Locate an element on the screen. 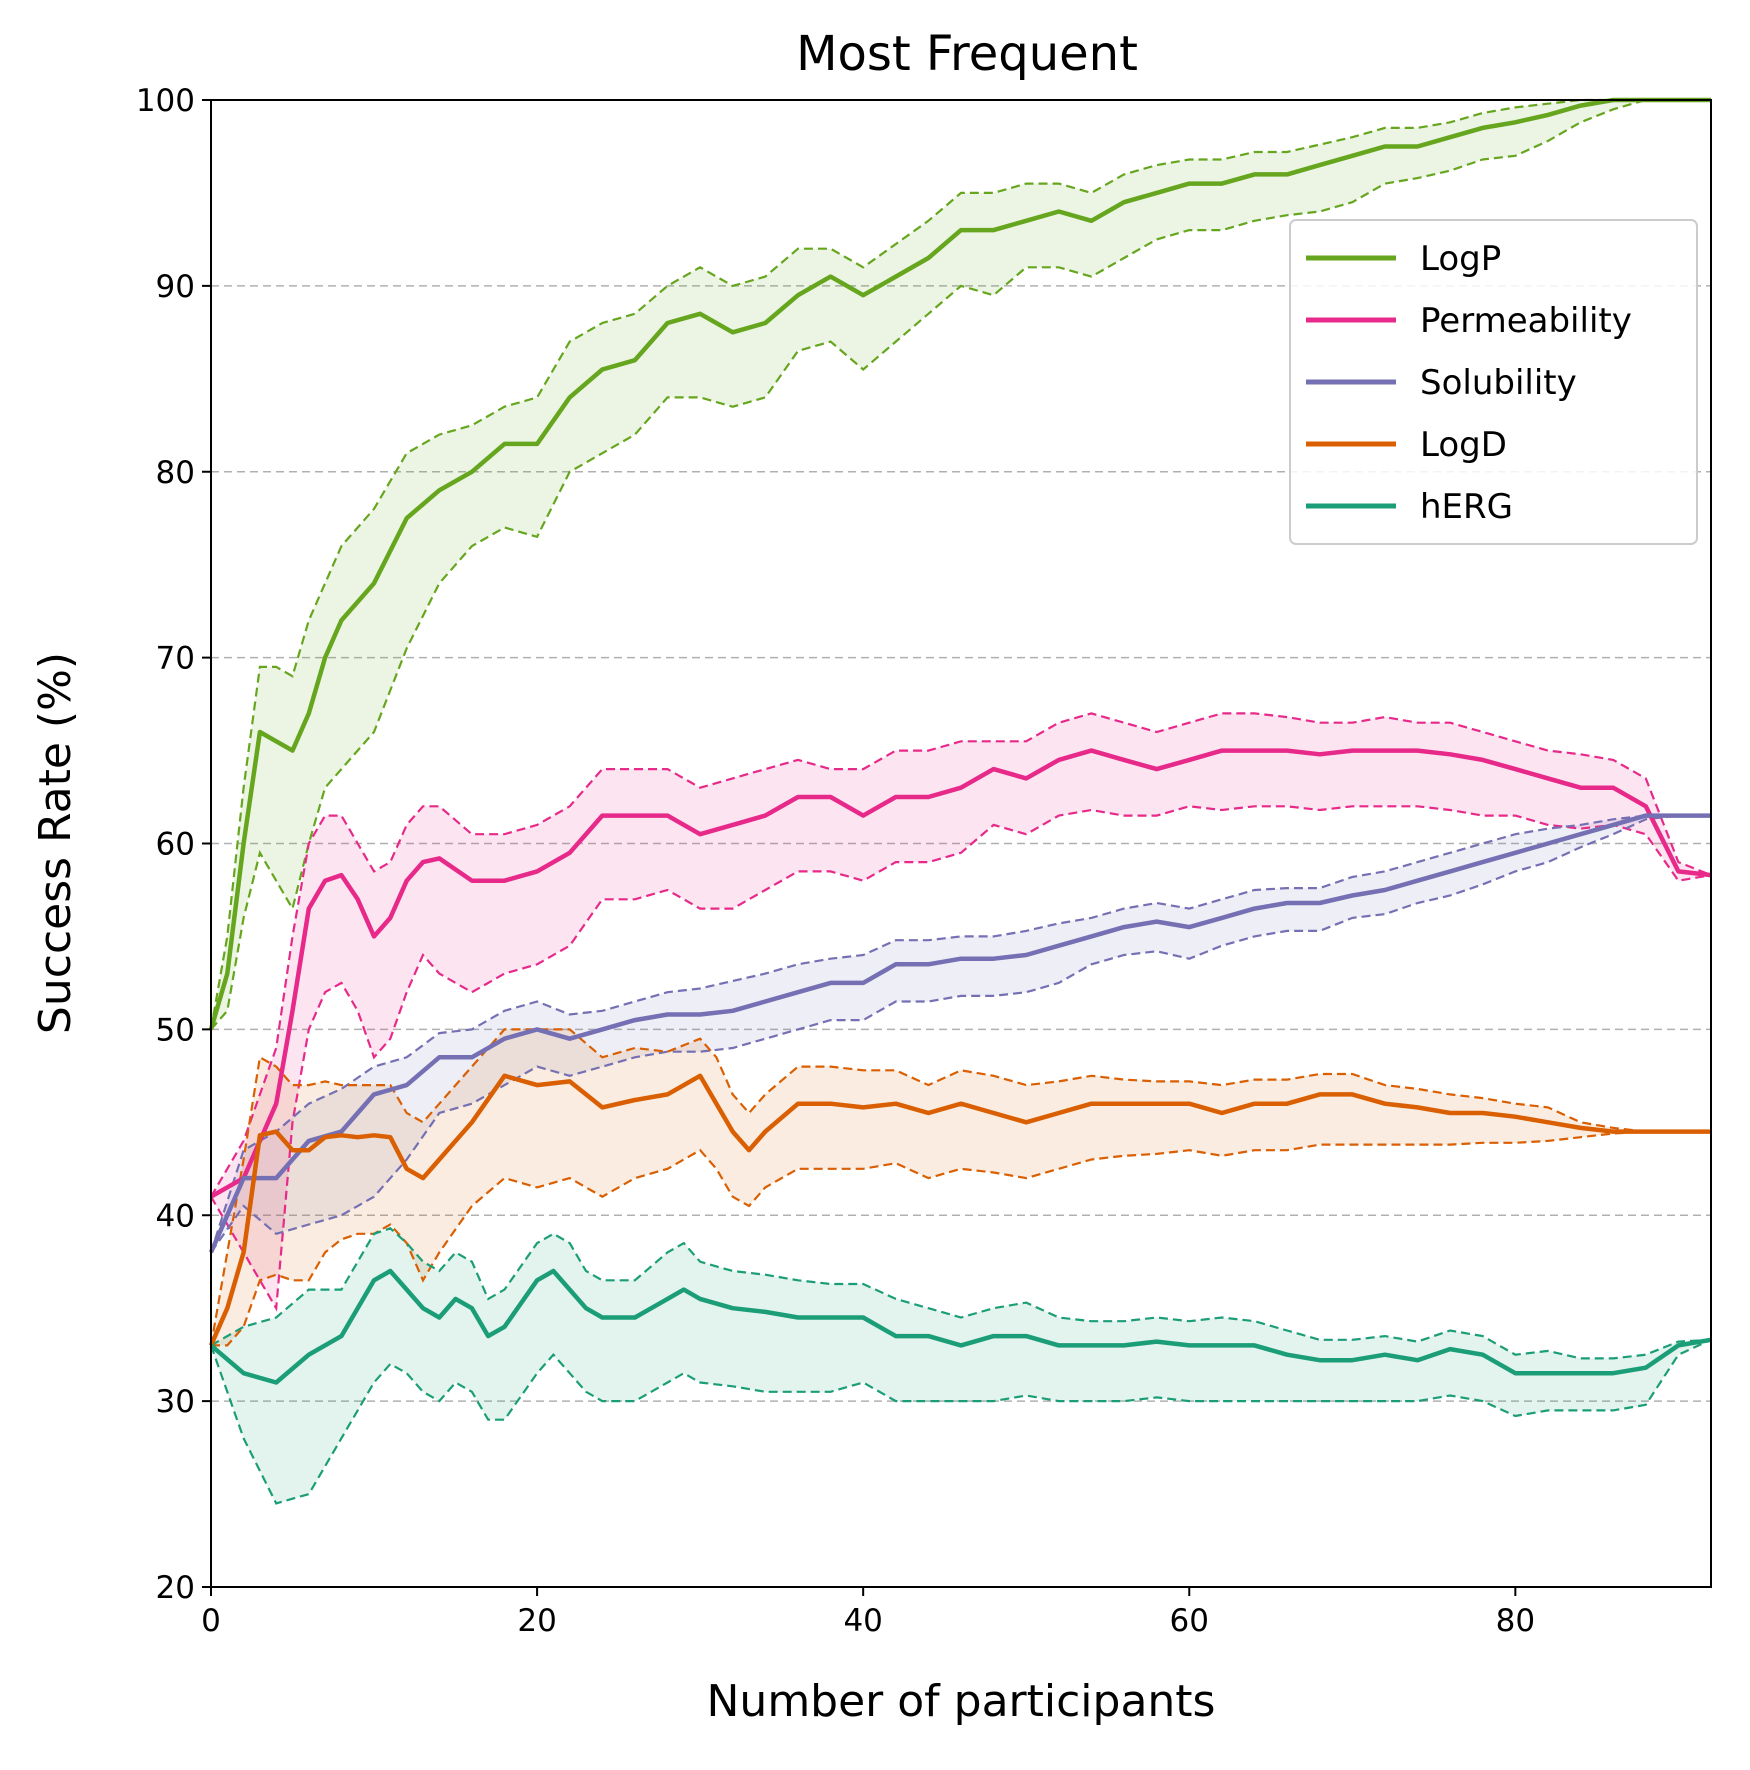  x-tick-label: 0 is located at coordinates (211, 1621).